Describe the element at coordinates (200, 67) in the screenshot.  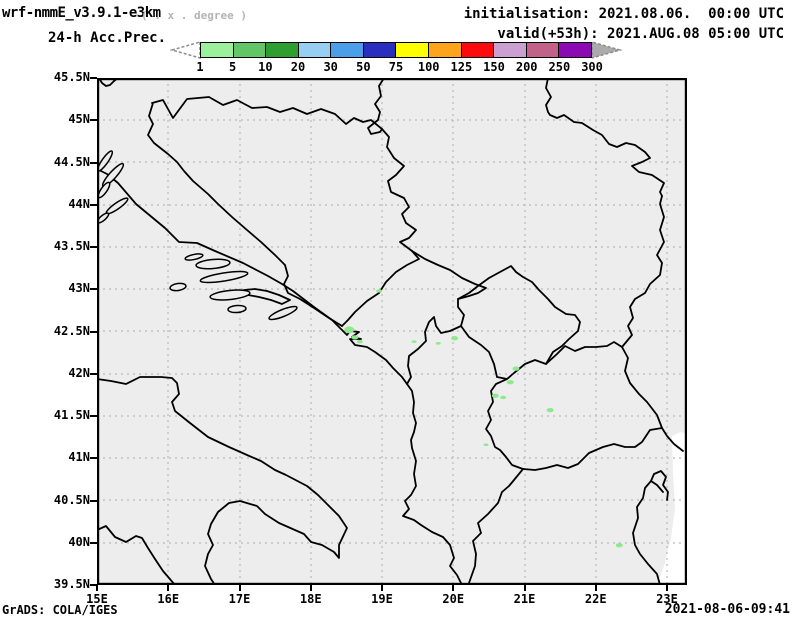
I see `colorbar-tick-label: 1` at that location.